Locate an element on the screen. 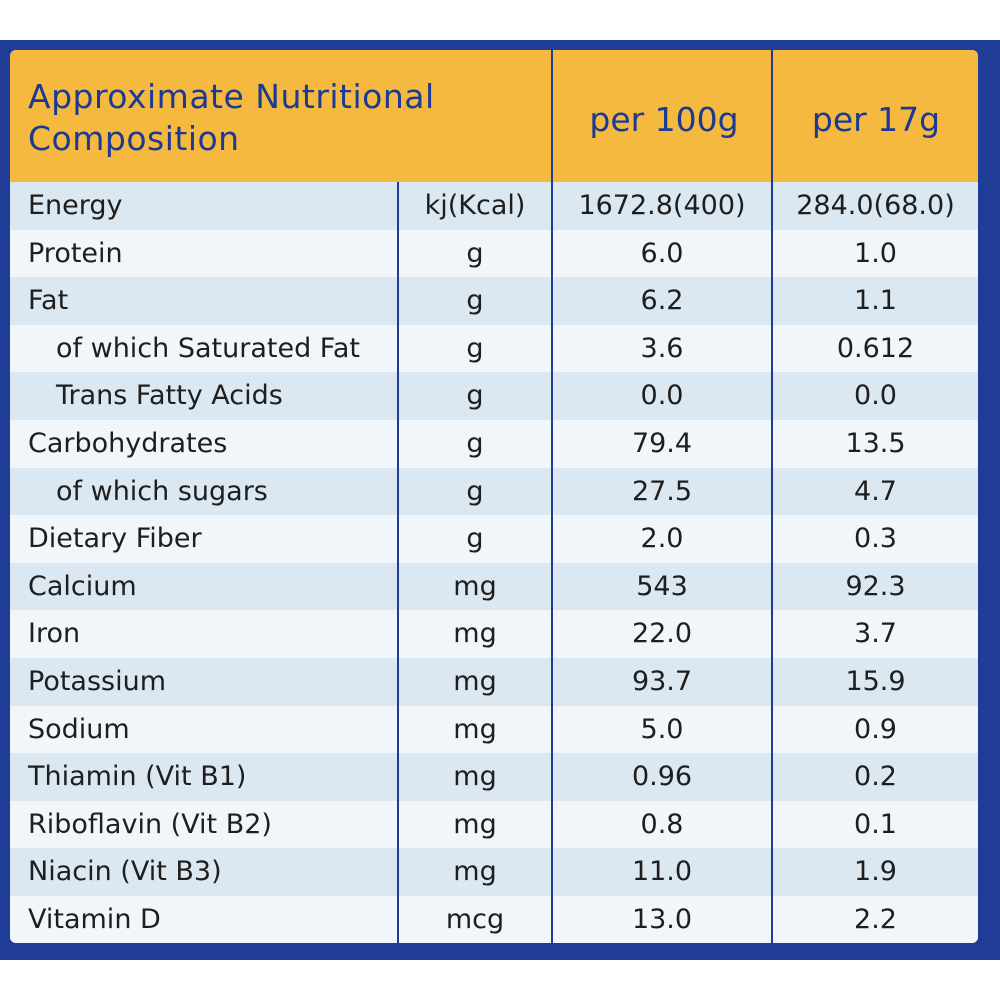 The width and height of the screenshot is (1000, 1000). value-per-100g: 11.0 is located at coordinates (662, 872).